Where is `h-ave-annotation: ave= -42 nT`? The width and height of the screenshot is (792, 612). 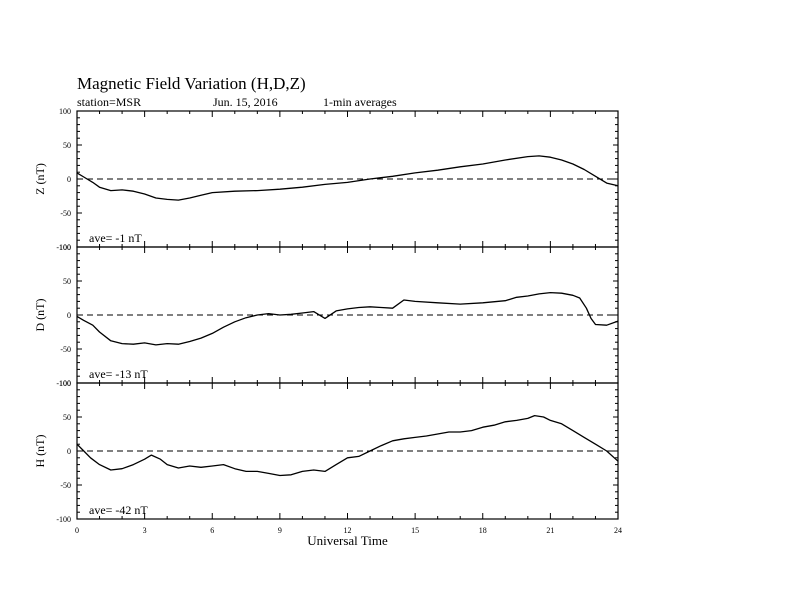
h-ave-annotation: ave= -42 nT is located at coordinates (118, 510).